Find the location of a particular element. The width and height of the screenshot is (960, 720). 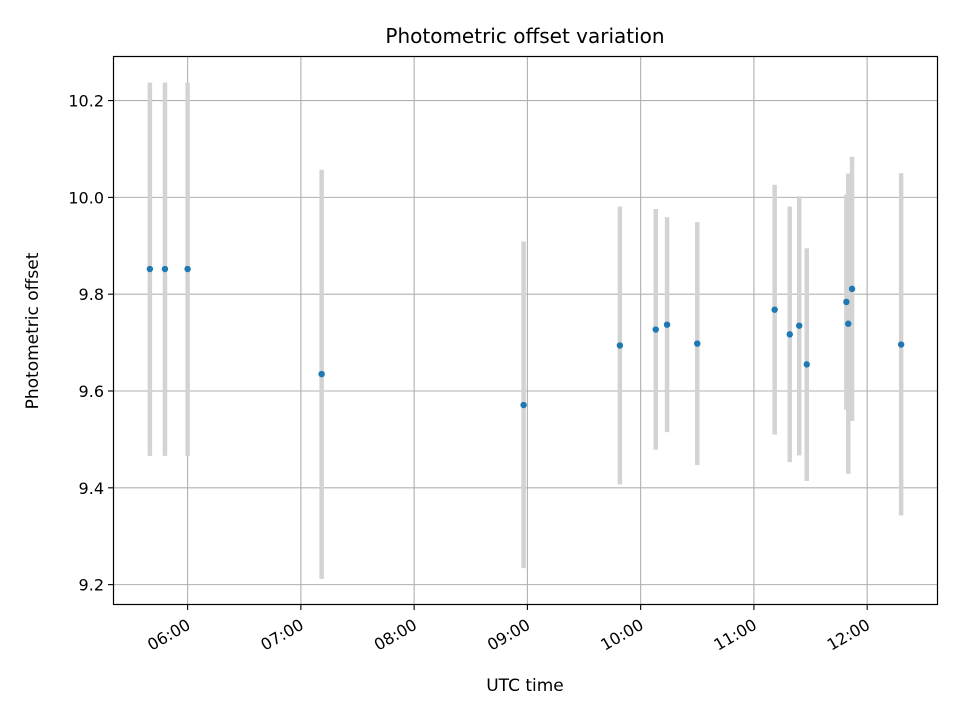

y-axis-ticks: 9.2 9.4 9.6 9.8 10.0 10.2 is located at coordinates (91, 343).